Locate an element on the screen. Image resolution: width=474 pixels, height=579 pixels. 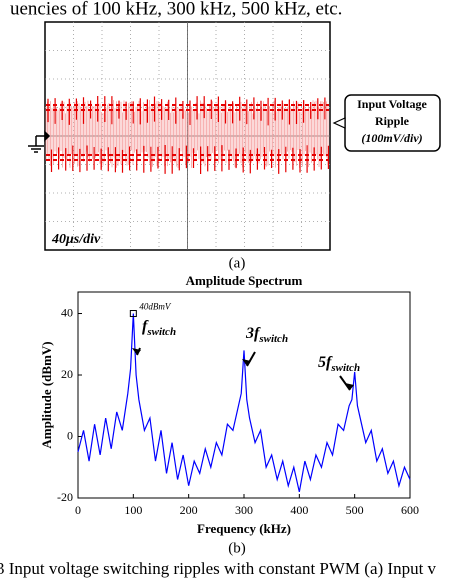
subfigure-label: (b) is located at coordinates (237, 548).